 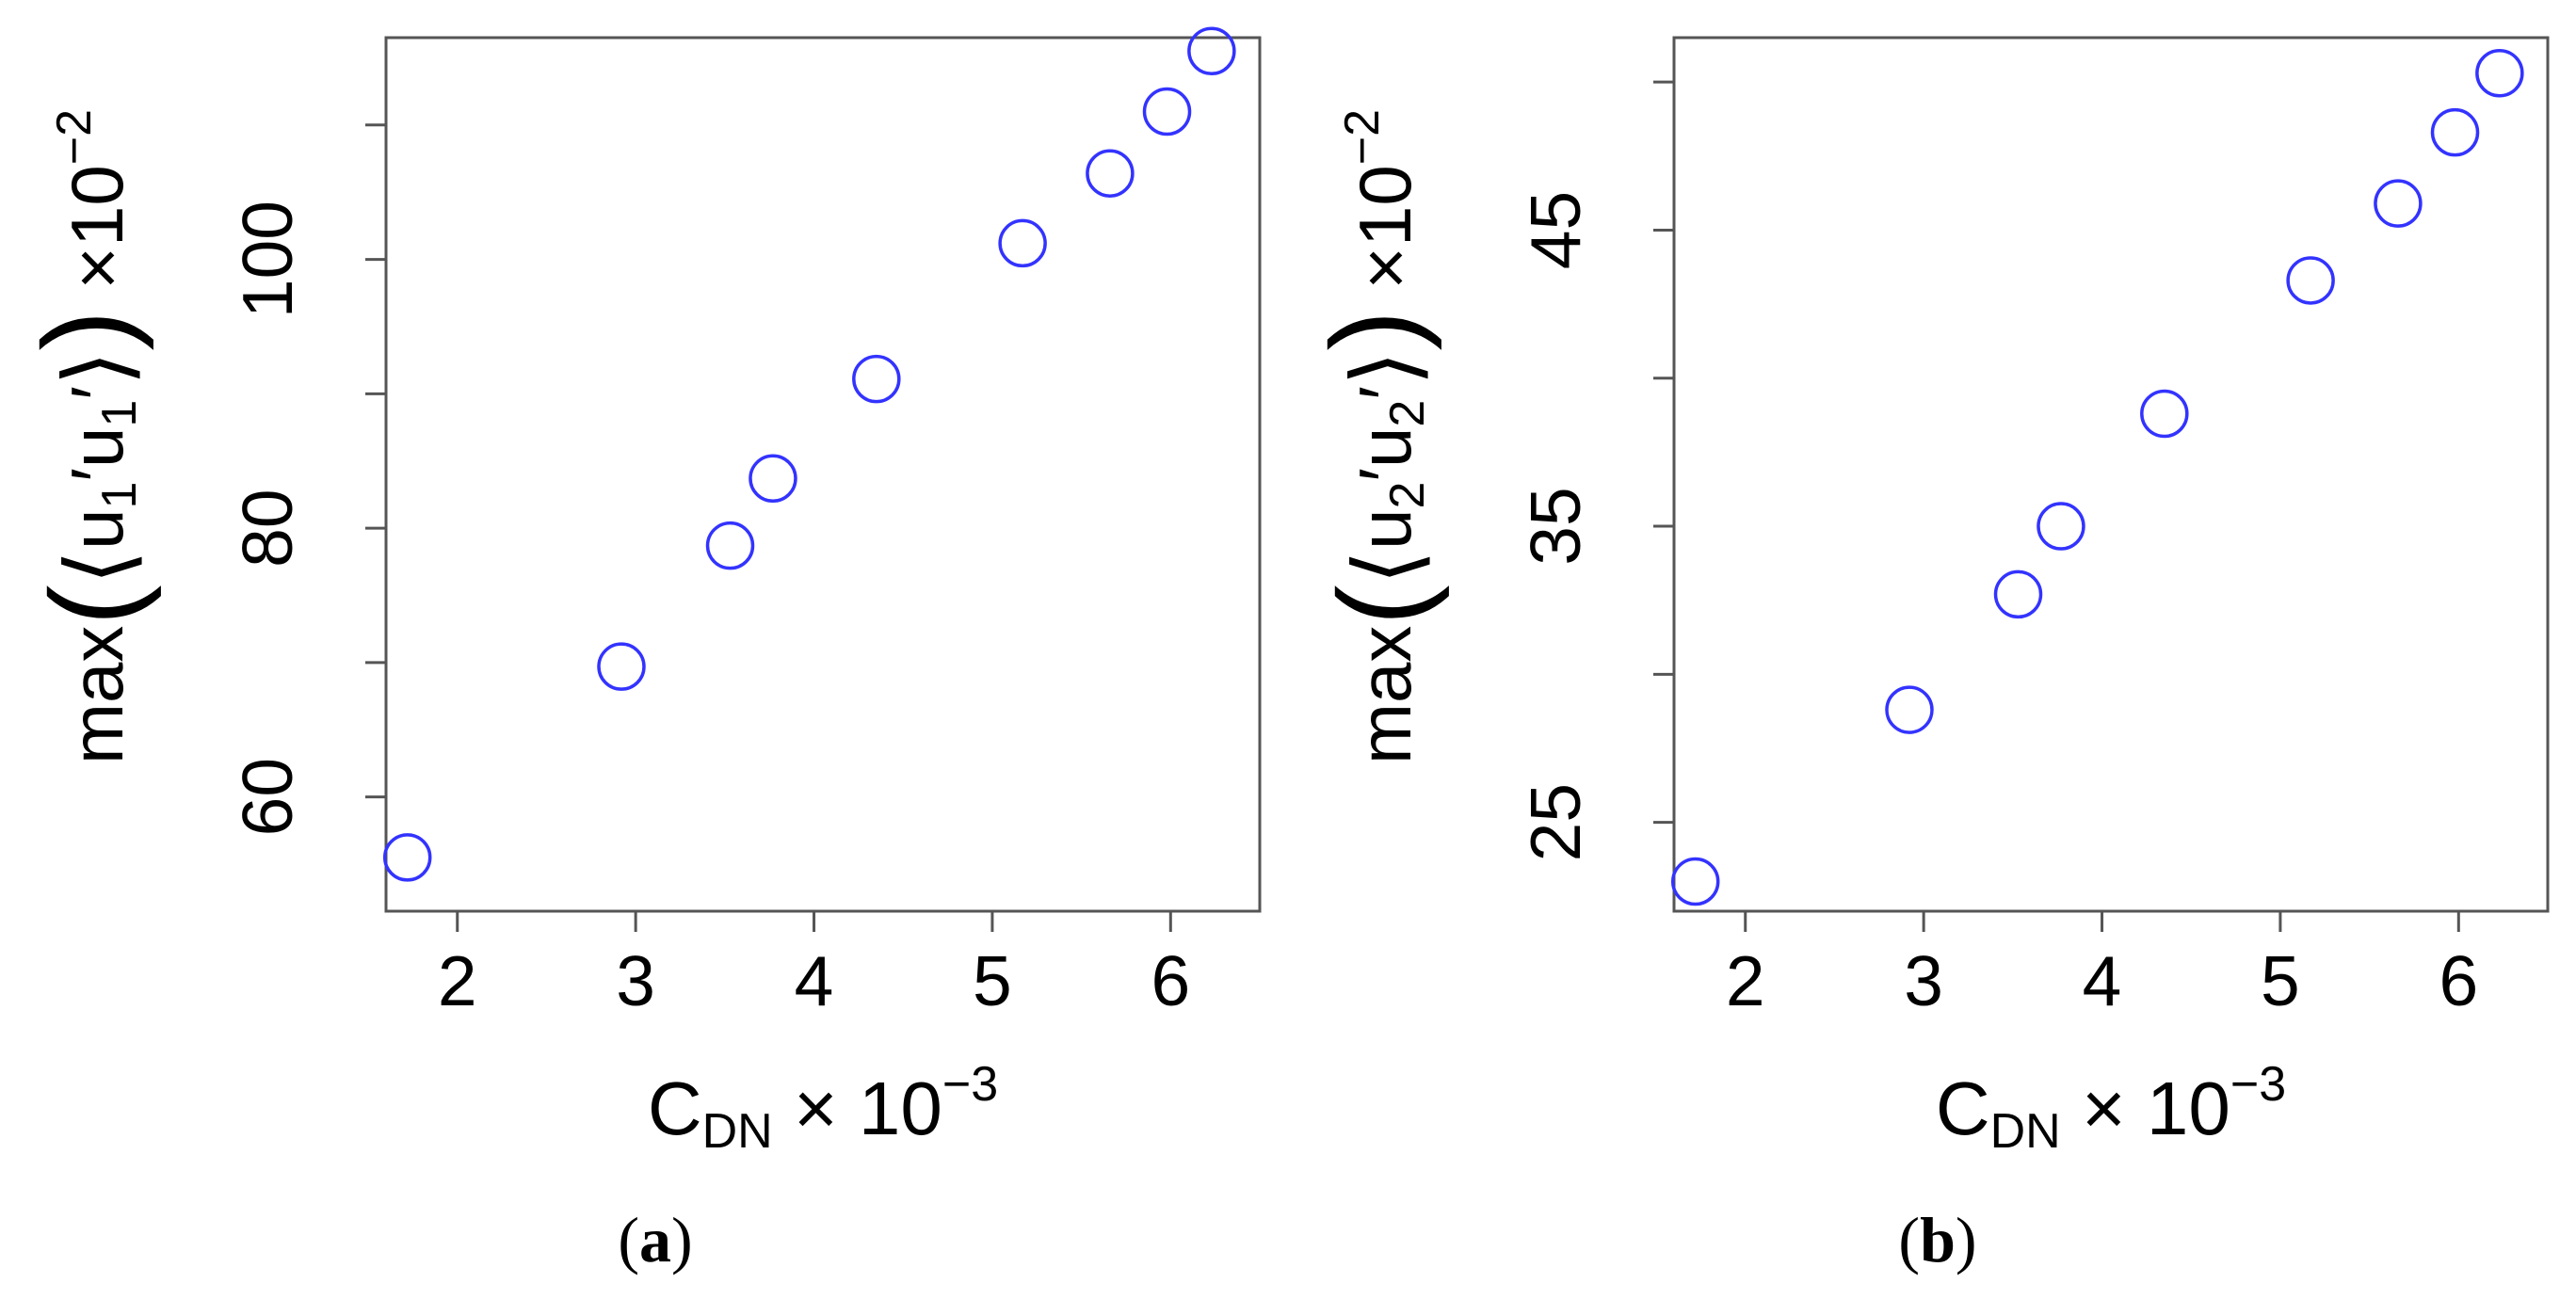 I want to click on panel-b-caption: (b), so click(x=1937, y=1239).